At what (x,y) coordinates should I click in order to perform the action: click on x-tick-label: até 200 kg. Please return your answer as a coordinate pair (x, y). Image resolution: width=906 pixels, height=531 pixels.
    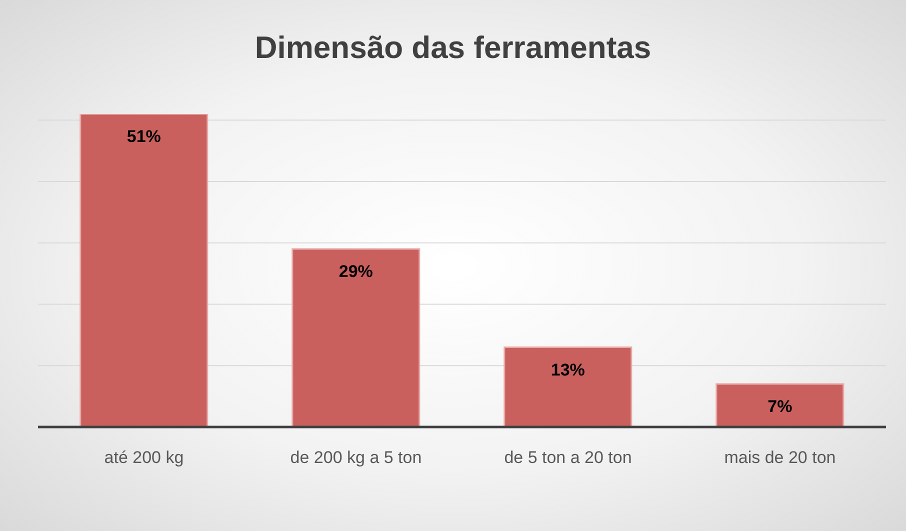
    Looking at the image, I should click on (144, 458).